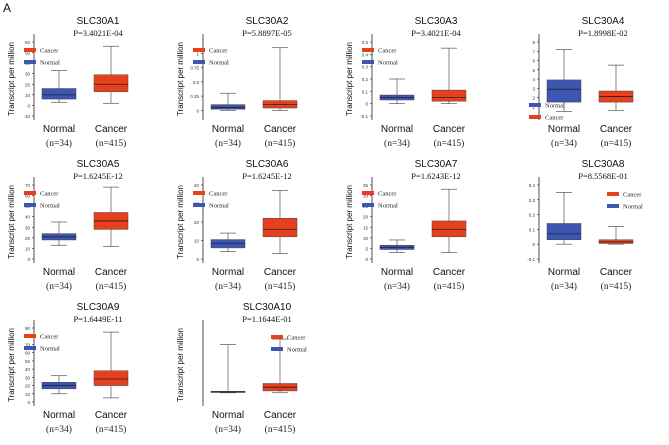  I want to click on chart-title: SLC30A4, so click(603, 21).